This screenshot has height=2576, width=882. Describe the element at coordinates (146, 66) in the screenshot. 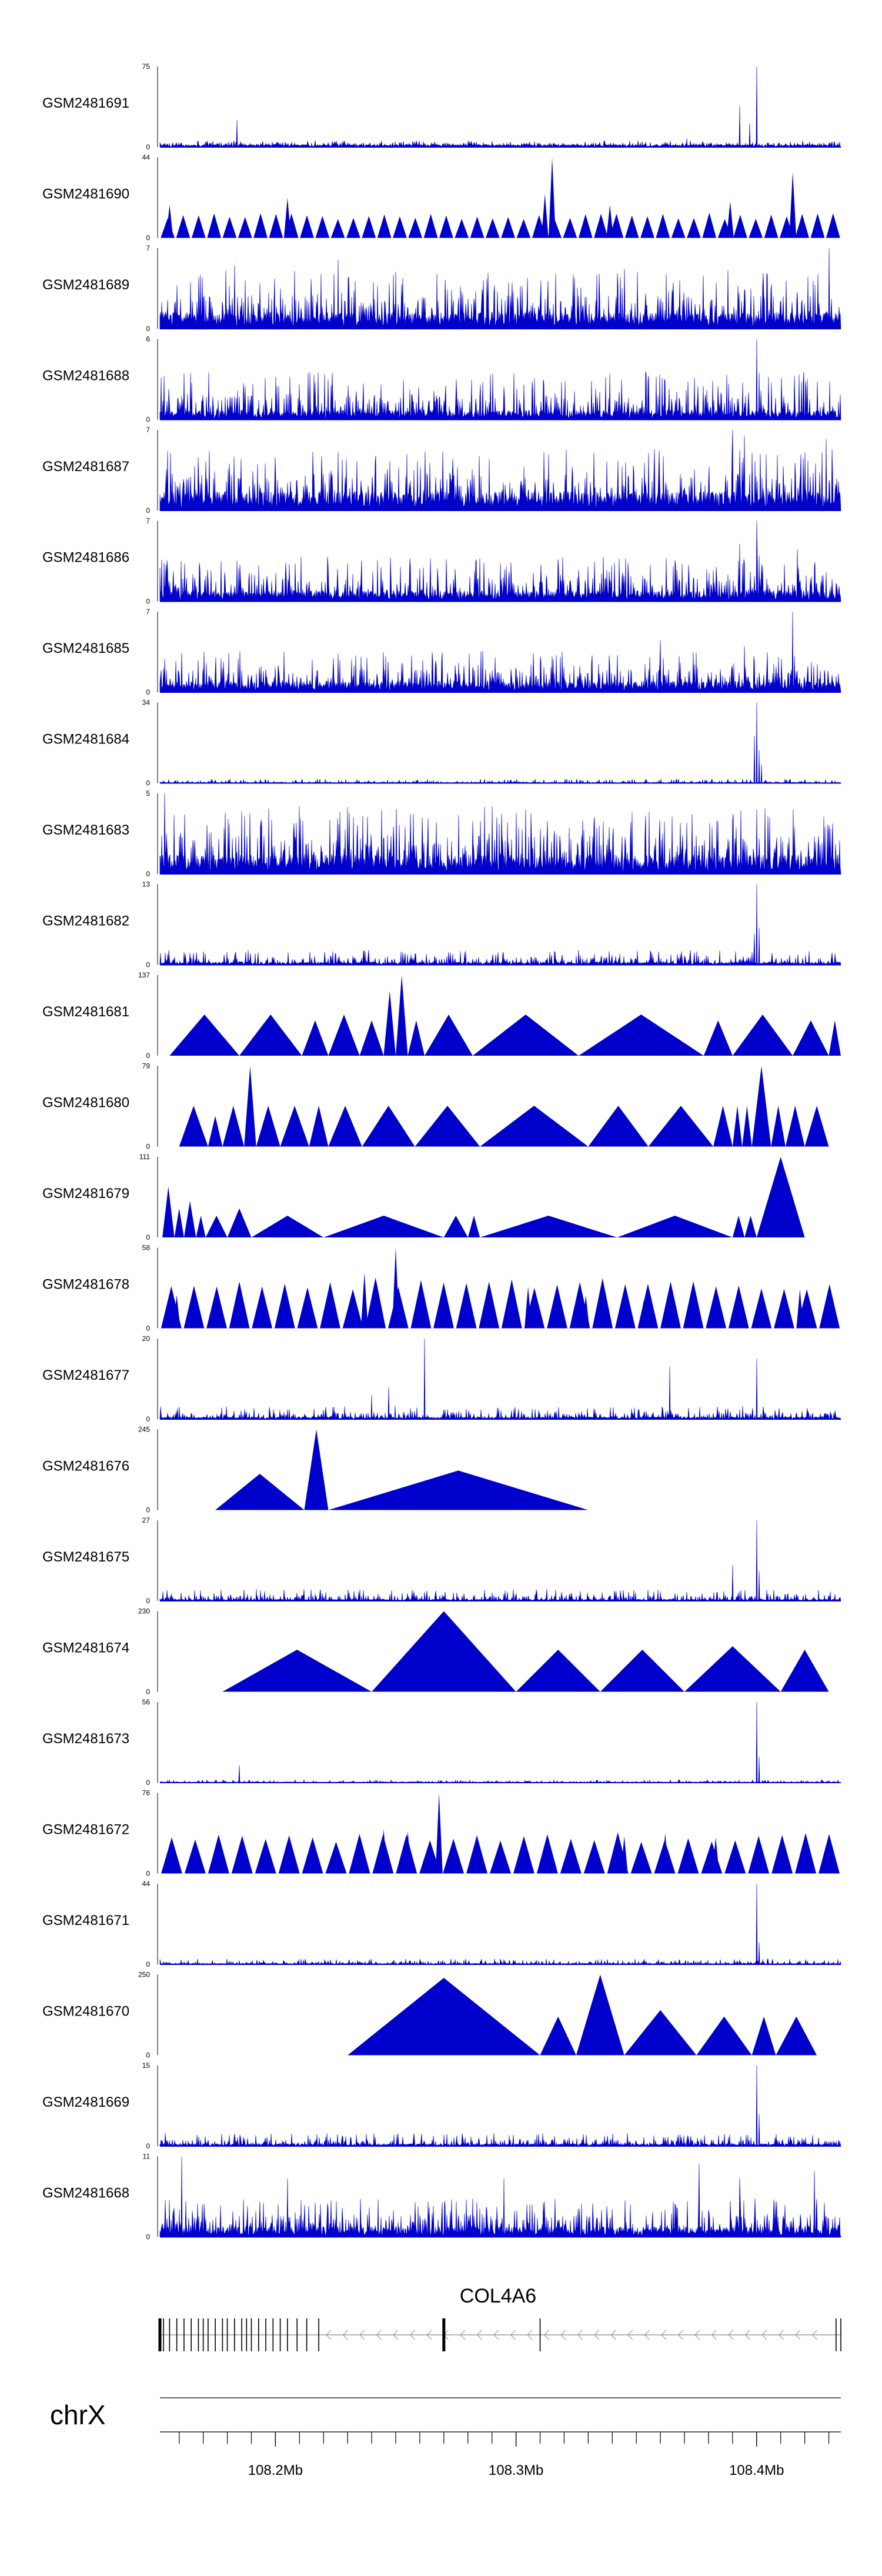

I see `y-max-label: 75` at that location.